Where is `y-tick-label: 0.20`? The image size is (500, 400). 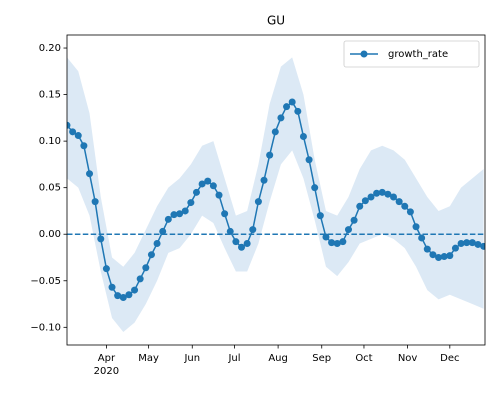 y-tick-label: 0.20 is located at coordinates (50, 48).